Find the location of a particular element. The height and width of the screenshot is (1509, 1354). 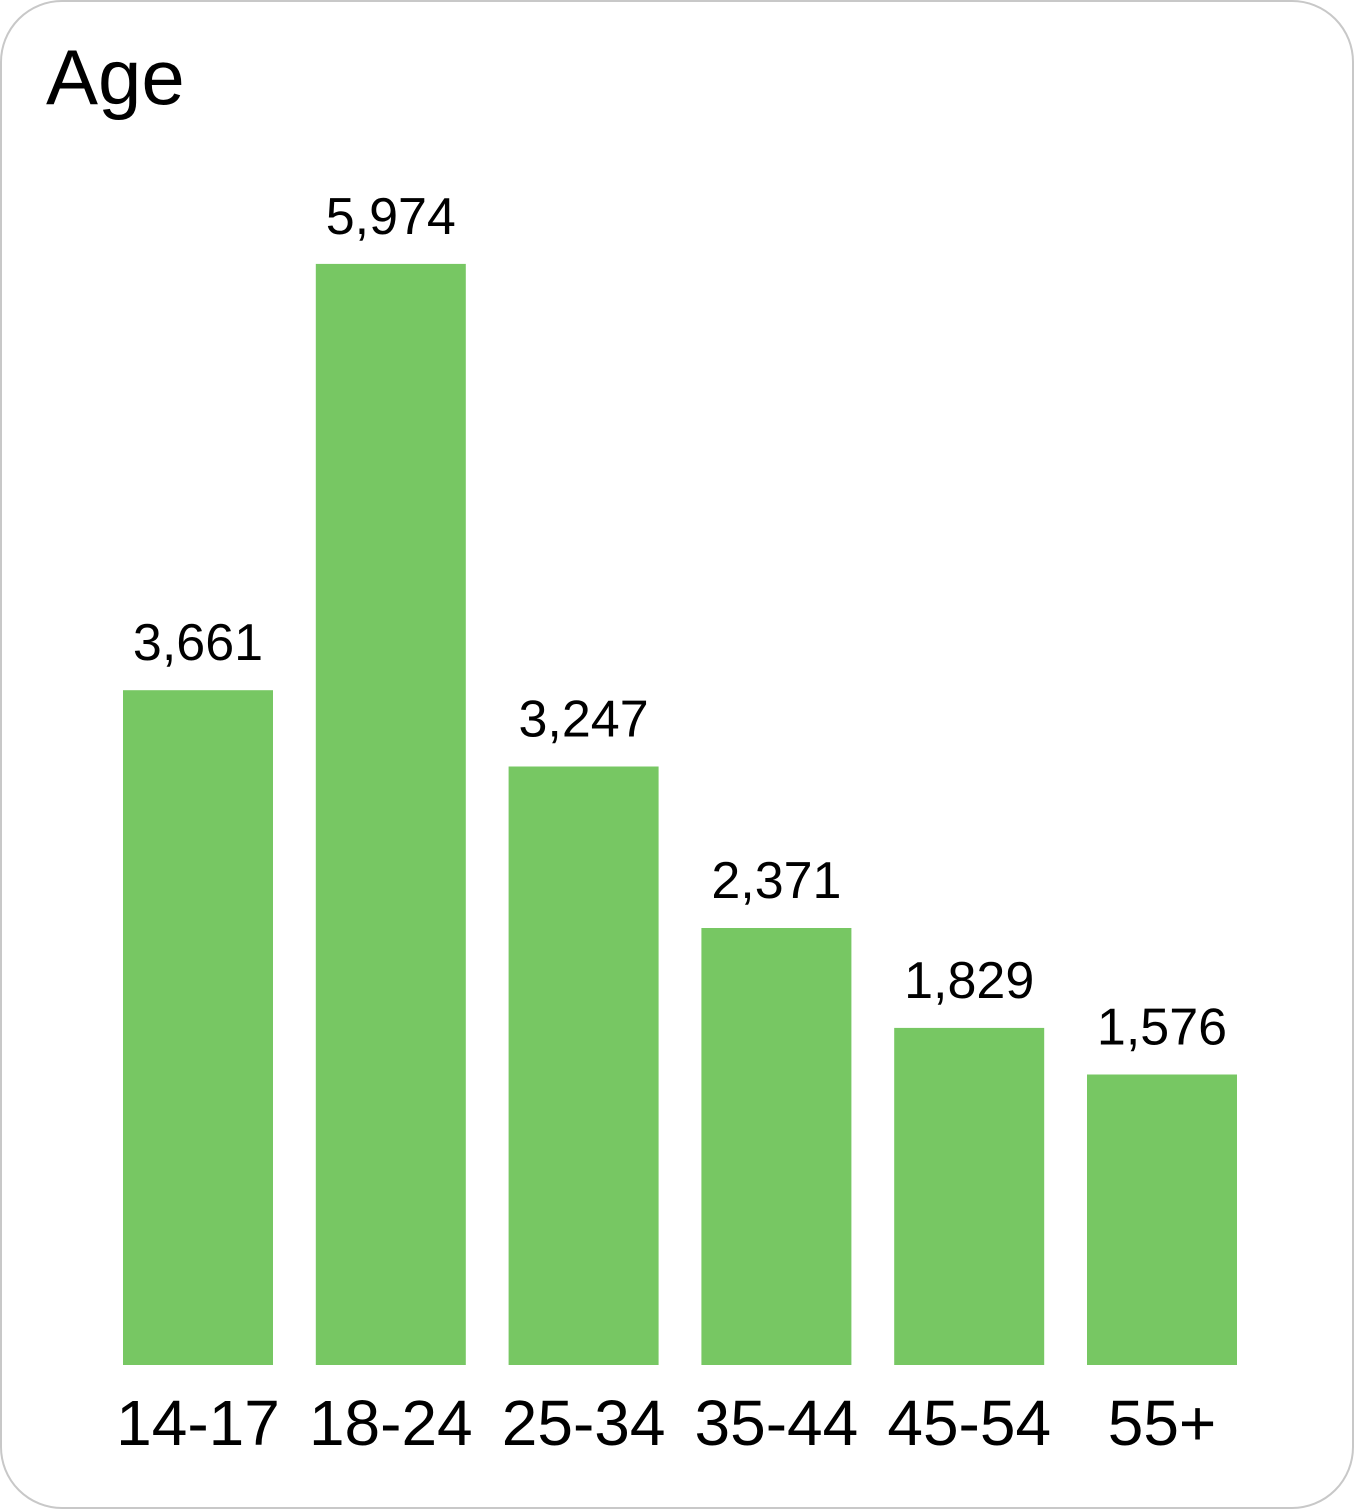

x-tick-label-55+: 55+ is located at coordinates (1162, 1423).